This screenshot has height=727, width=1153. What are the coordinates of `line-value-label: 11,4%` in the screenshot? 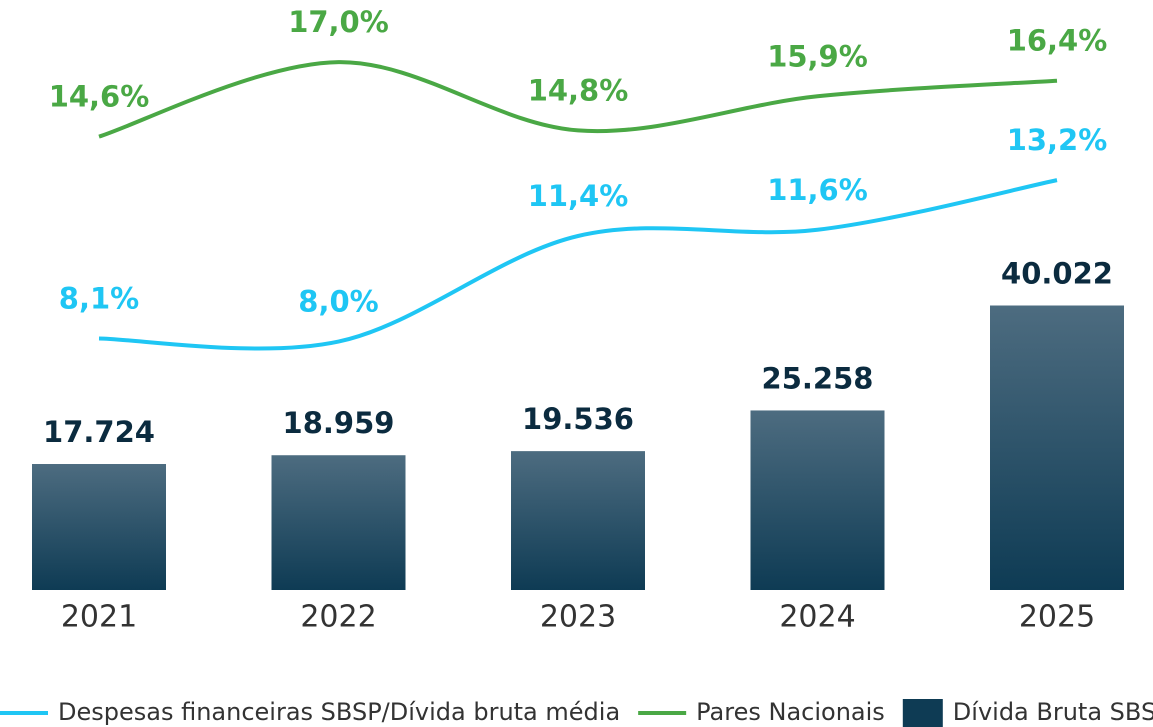 It's located at (578, 196).